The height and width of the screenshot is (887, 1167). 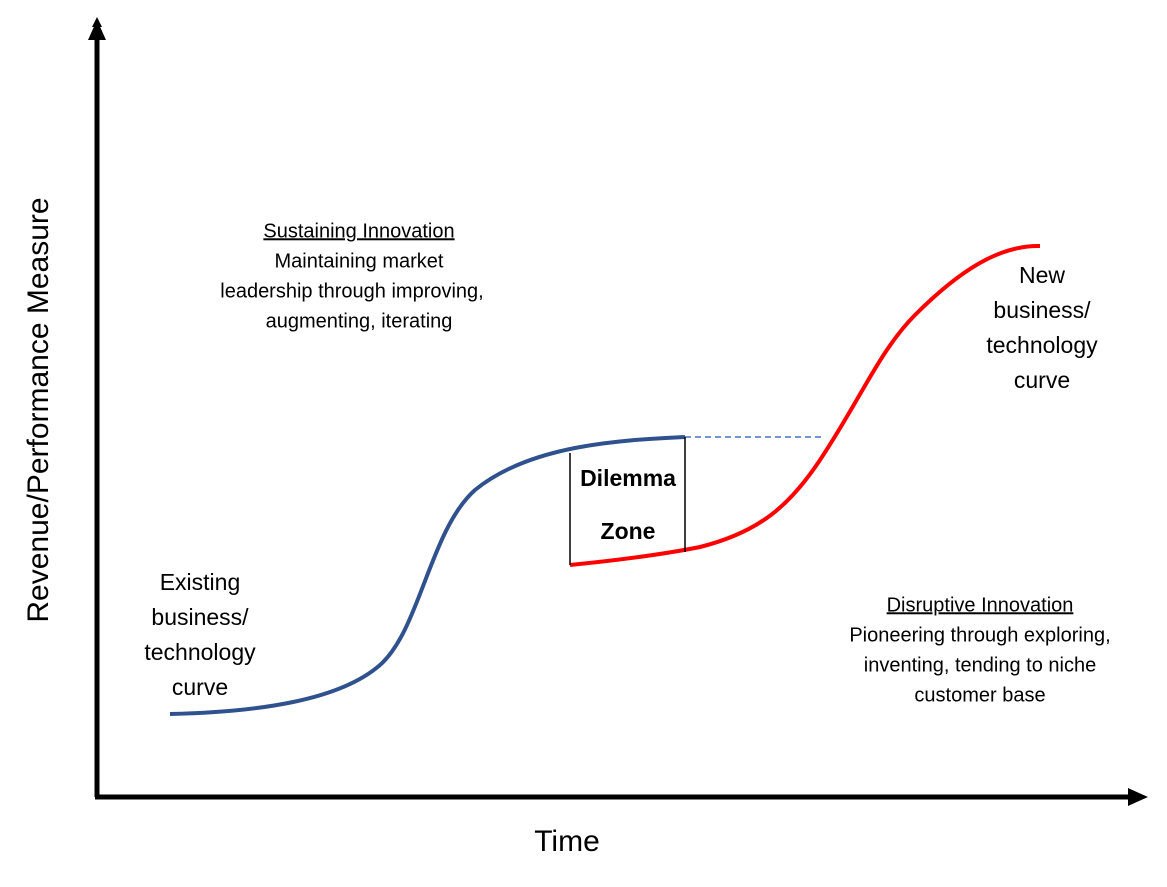 What do you see at coordinates (979, 635) in the screenshot?
I see `disruptive-text: Pioneering through exploring,` at bounding box center [979, 635].